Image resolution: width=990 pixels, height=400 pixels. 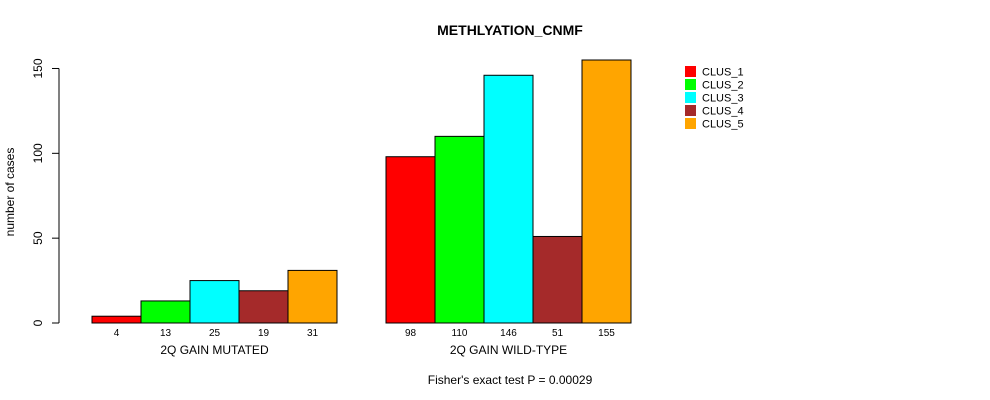 I want to click on bar-clus-1-wild-type, so click(x=410, y=240).